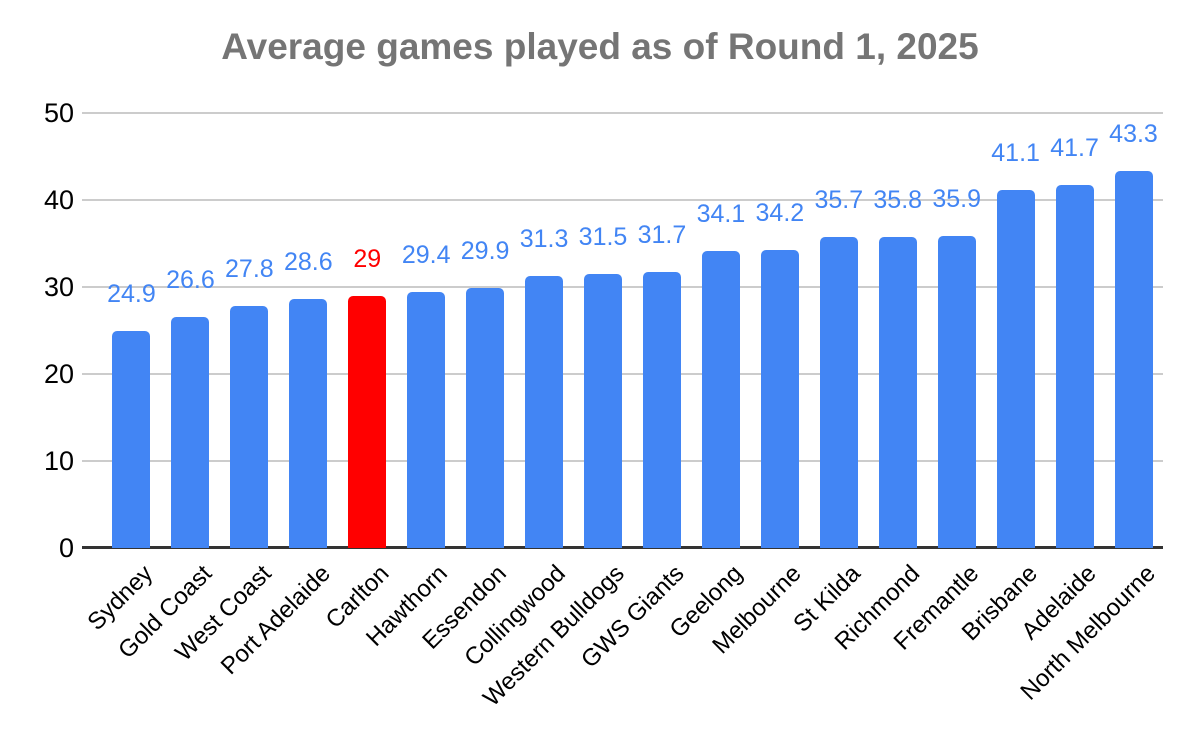 The width and height of the screenshot is (1200, 742). What do you see at coordinates (58, 374) in the screenshot?
I see `y-tick-label: 20` at bounding box center [58, 374].